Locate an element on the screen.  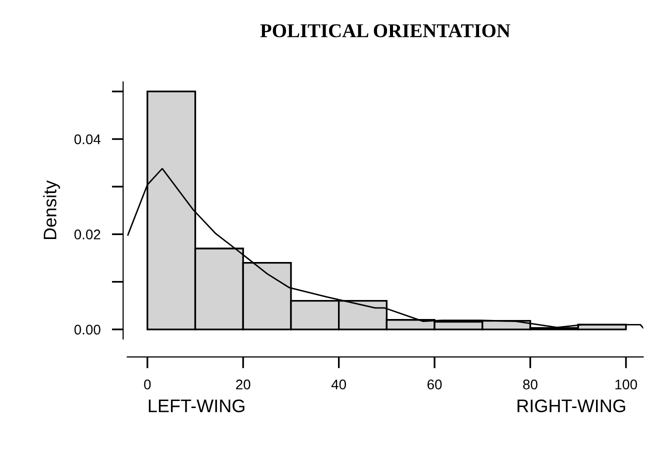
x-tick-label: 40 is located at coordinates (338, 385).